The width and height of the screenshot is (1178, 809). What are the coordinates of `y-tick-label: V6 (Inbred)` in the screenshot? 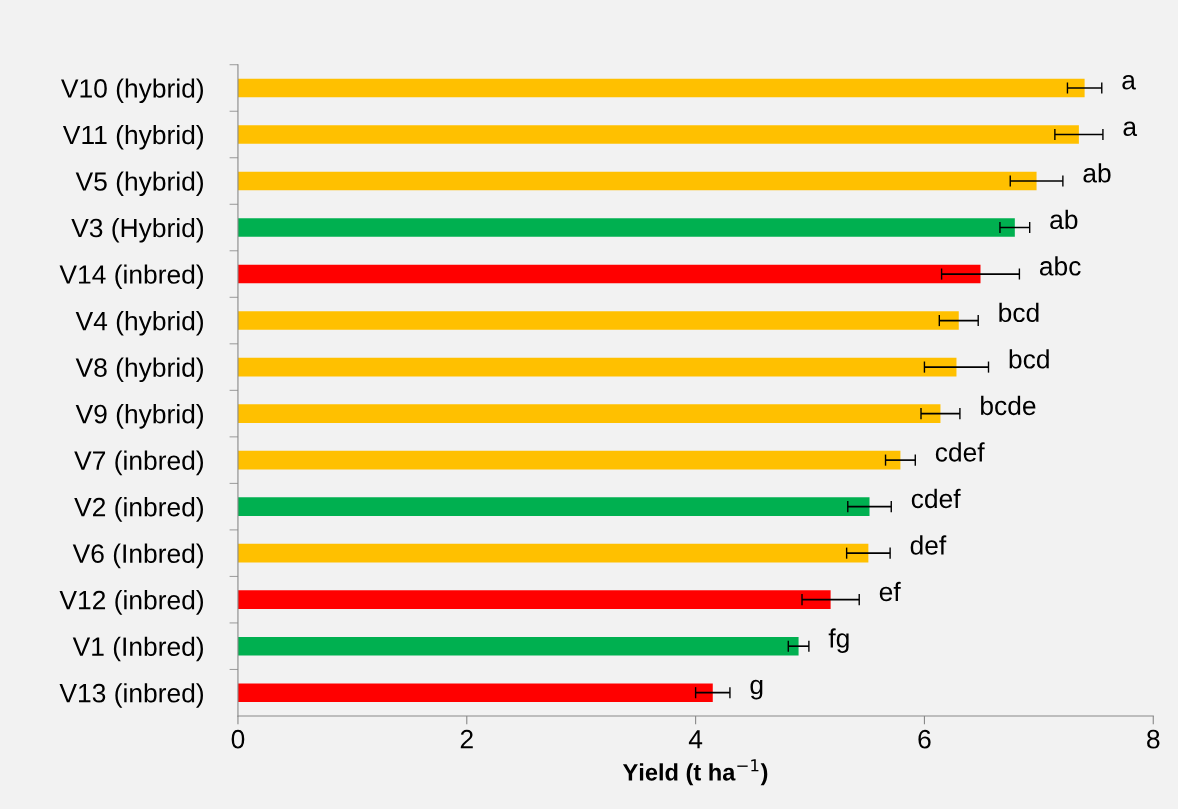 It's located at (137, 556).